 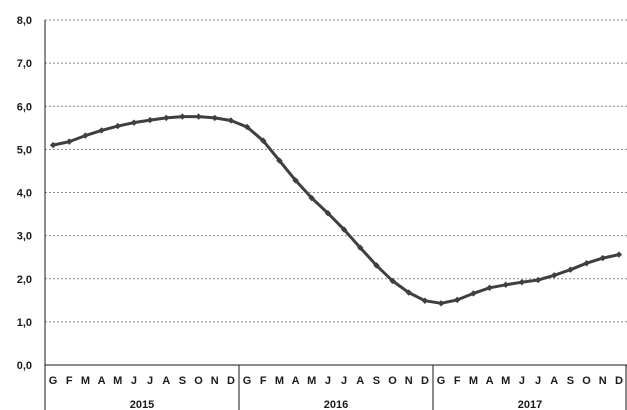 I want to click on x-axis-year-labels: 2015 2016 2017, so click(x=336, y=404).